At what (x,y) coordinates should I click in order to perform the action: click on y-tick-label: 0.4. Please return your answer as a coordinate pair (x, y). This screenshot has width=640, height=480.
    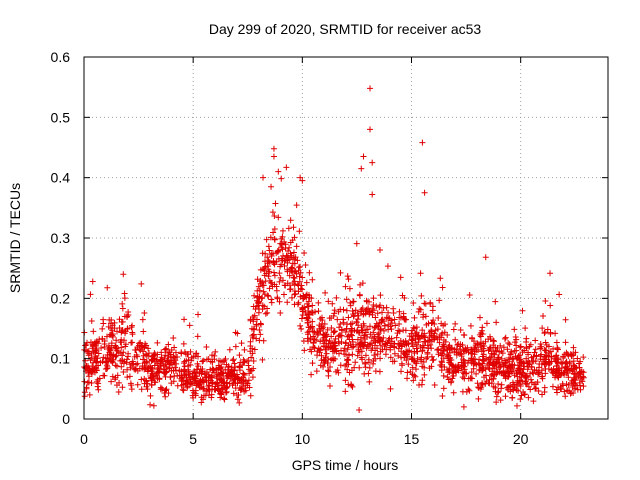
    Looking at the image, I should click on (61, 178).